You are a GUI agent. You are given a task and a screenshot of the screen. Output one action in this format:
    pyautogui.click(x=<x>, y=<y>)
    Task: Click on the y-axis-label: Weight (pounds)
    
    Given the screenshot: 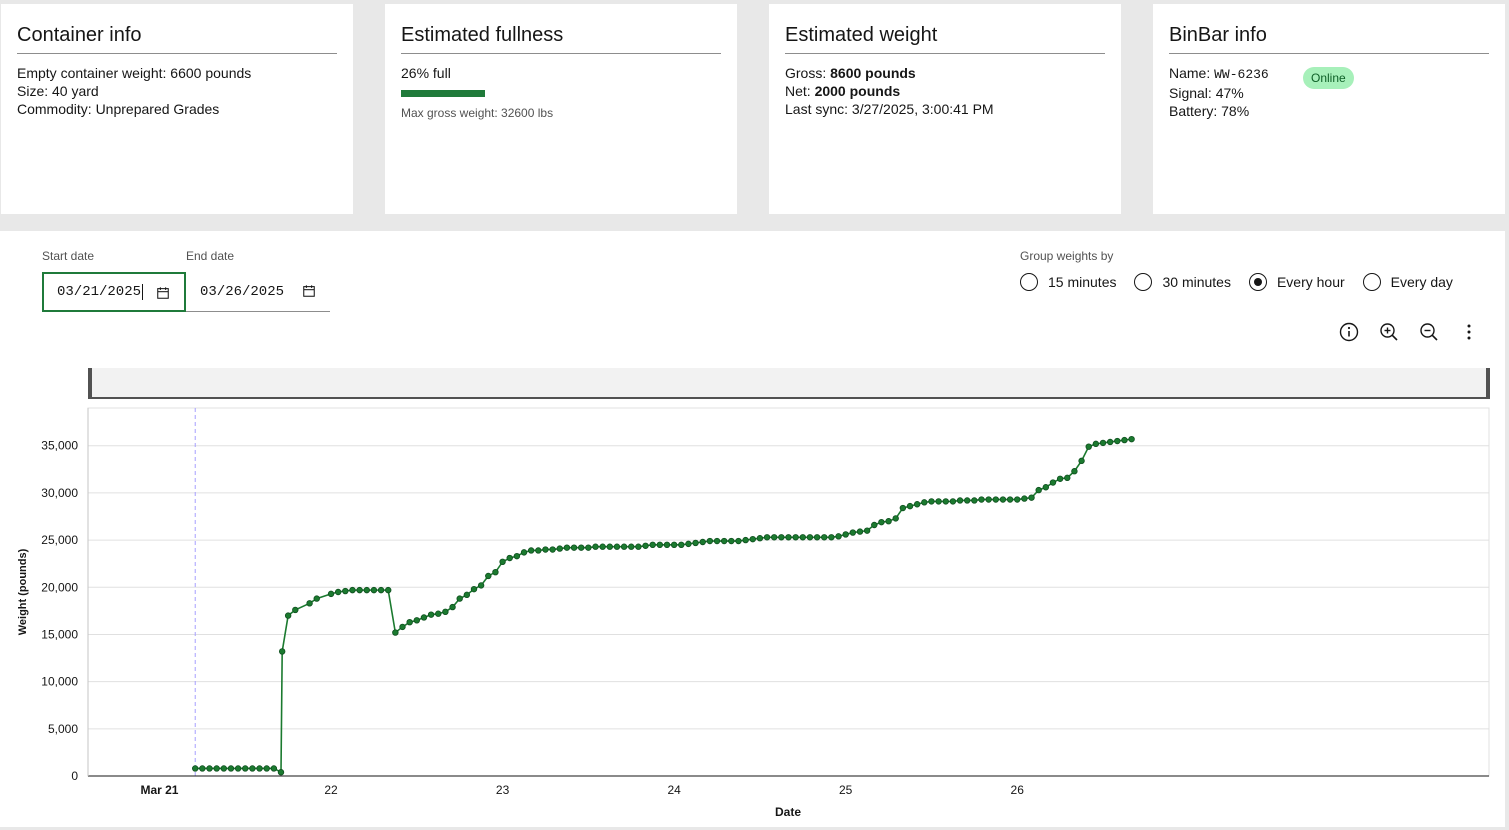 What is the action you would take?
    pyautogui.click(x=23, y=591)
    